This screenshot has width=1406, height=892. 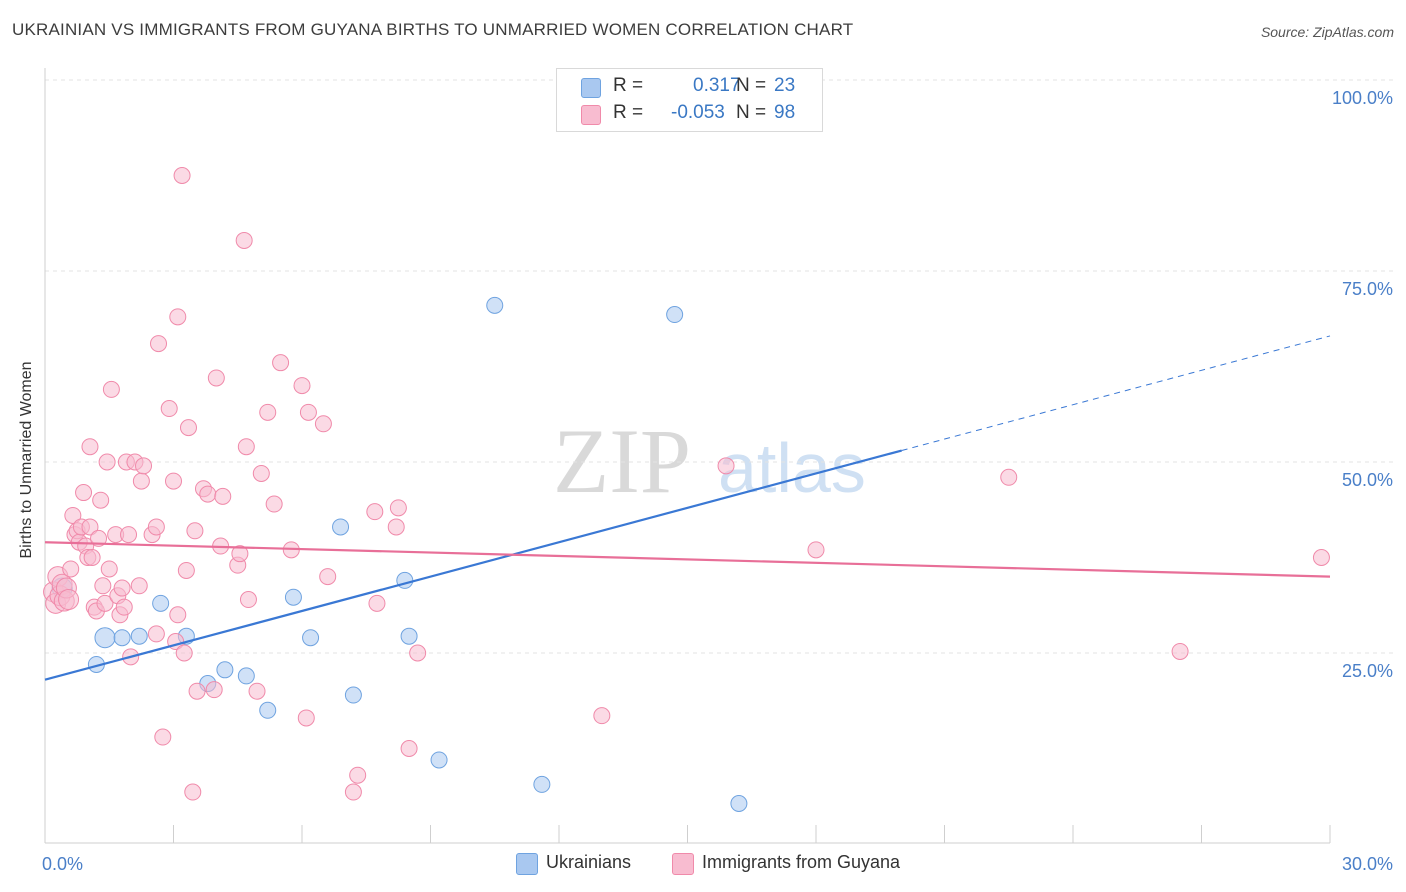 I want to click on y-tick-label: 100.0%, so click(x=1362, y=98).